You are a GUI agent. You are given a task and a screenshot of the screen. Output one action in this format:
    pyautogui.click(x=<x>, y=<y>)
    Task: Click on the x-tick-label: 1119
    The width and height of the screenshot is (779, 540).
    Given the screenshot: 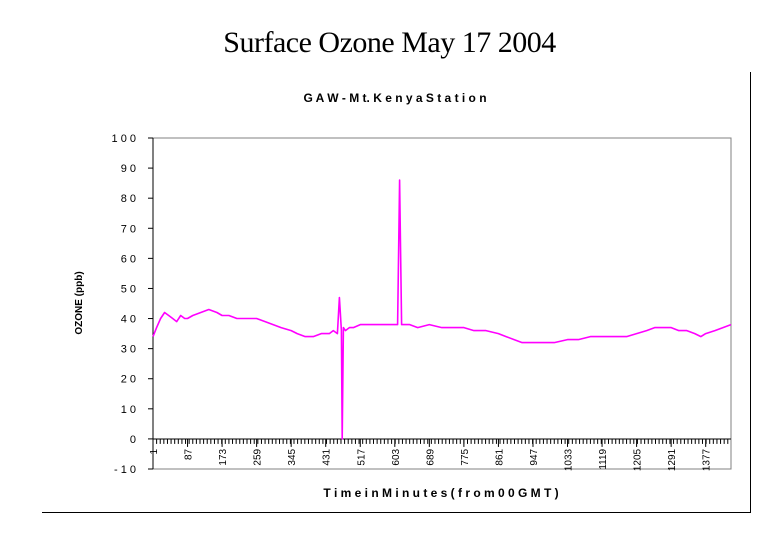 What is the action you would take?
    pyautogui.click(x=603, y=458)
    